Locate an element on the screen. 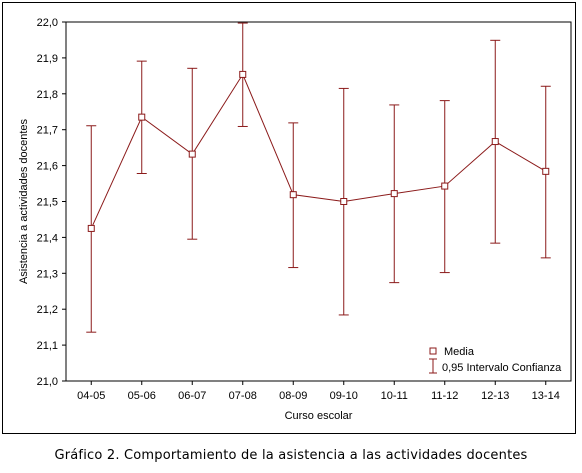 This screenshot has width=582, height=473. y-tick-label: 21,2 is located at coordinates (47, 310).